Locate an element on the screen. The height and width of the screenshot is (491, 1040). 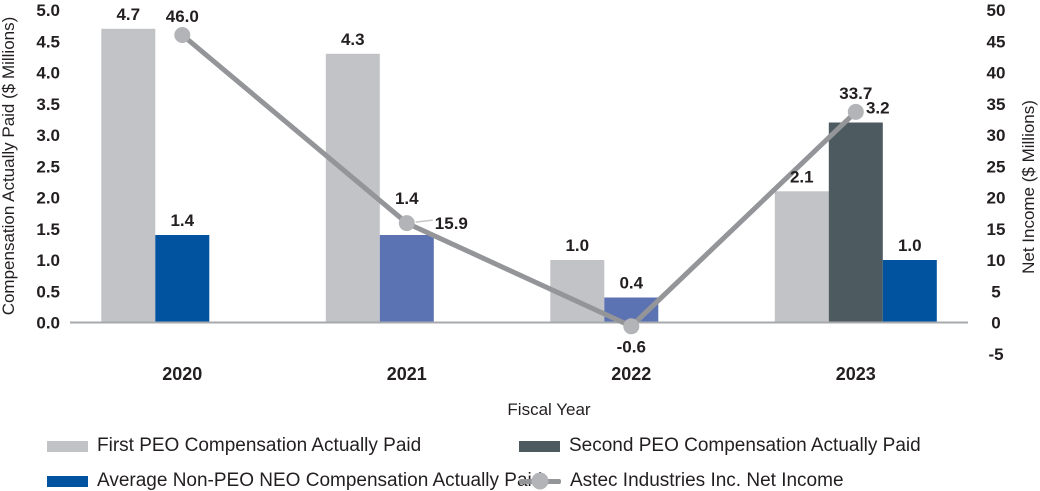
legend-item-net-income: Astec Industries Inc. Net Income is located at coordinates (681, 480).